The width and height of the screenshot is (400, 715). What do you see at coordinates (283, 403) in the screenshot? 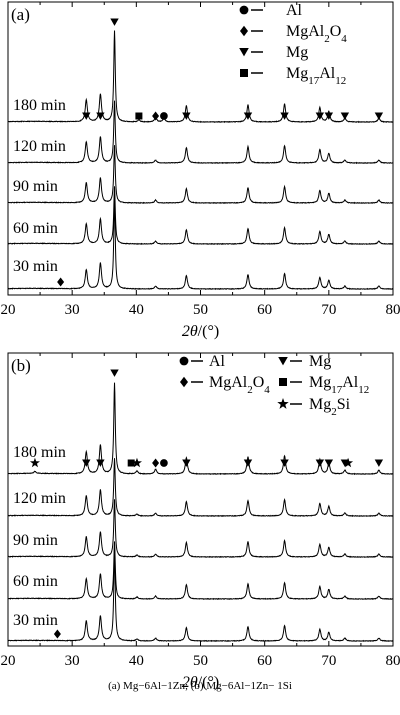
I see `legend-marker-star` at bounding box center [283, 403].